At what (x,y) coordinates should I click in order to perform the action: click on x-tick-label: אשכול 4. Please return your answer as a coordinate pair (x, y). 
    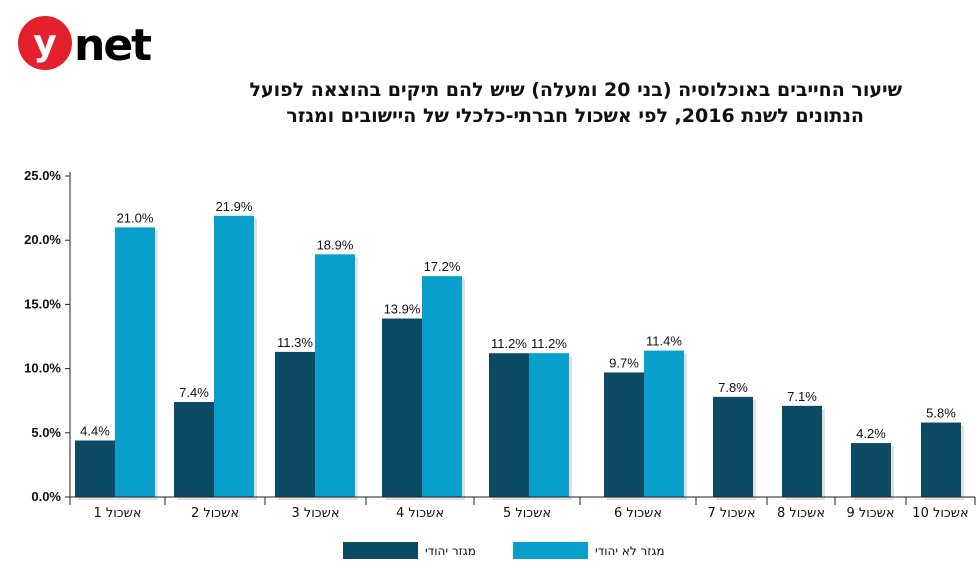
    Looking at the image, I should click on (420, 513).